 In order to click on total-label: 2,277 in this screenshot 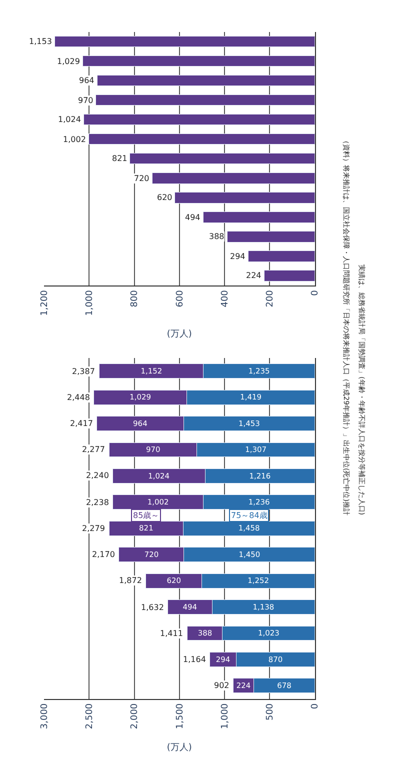, I will do `click(93, 449)`.